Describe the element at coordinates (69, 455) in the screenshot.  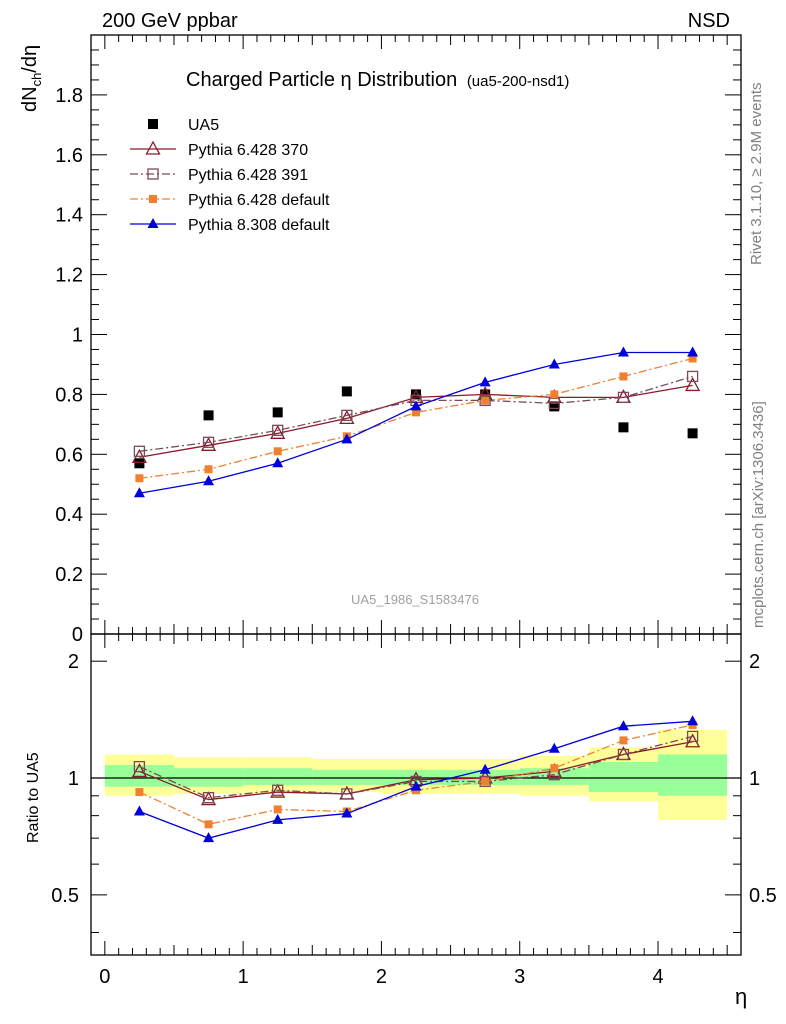
I see `y-tick-label: 0.6` at that location.